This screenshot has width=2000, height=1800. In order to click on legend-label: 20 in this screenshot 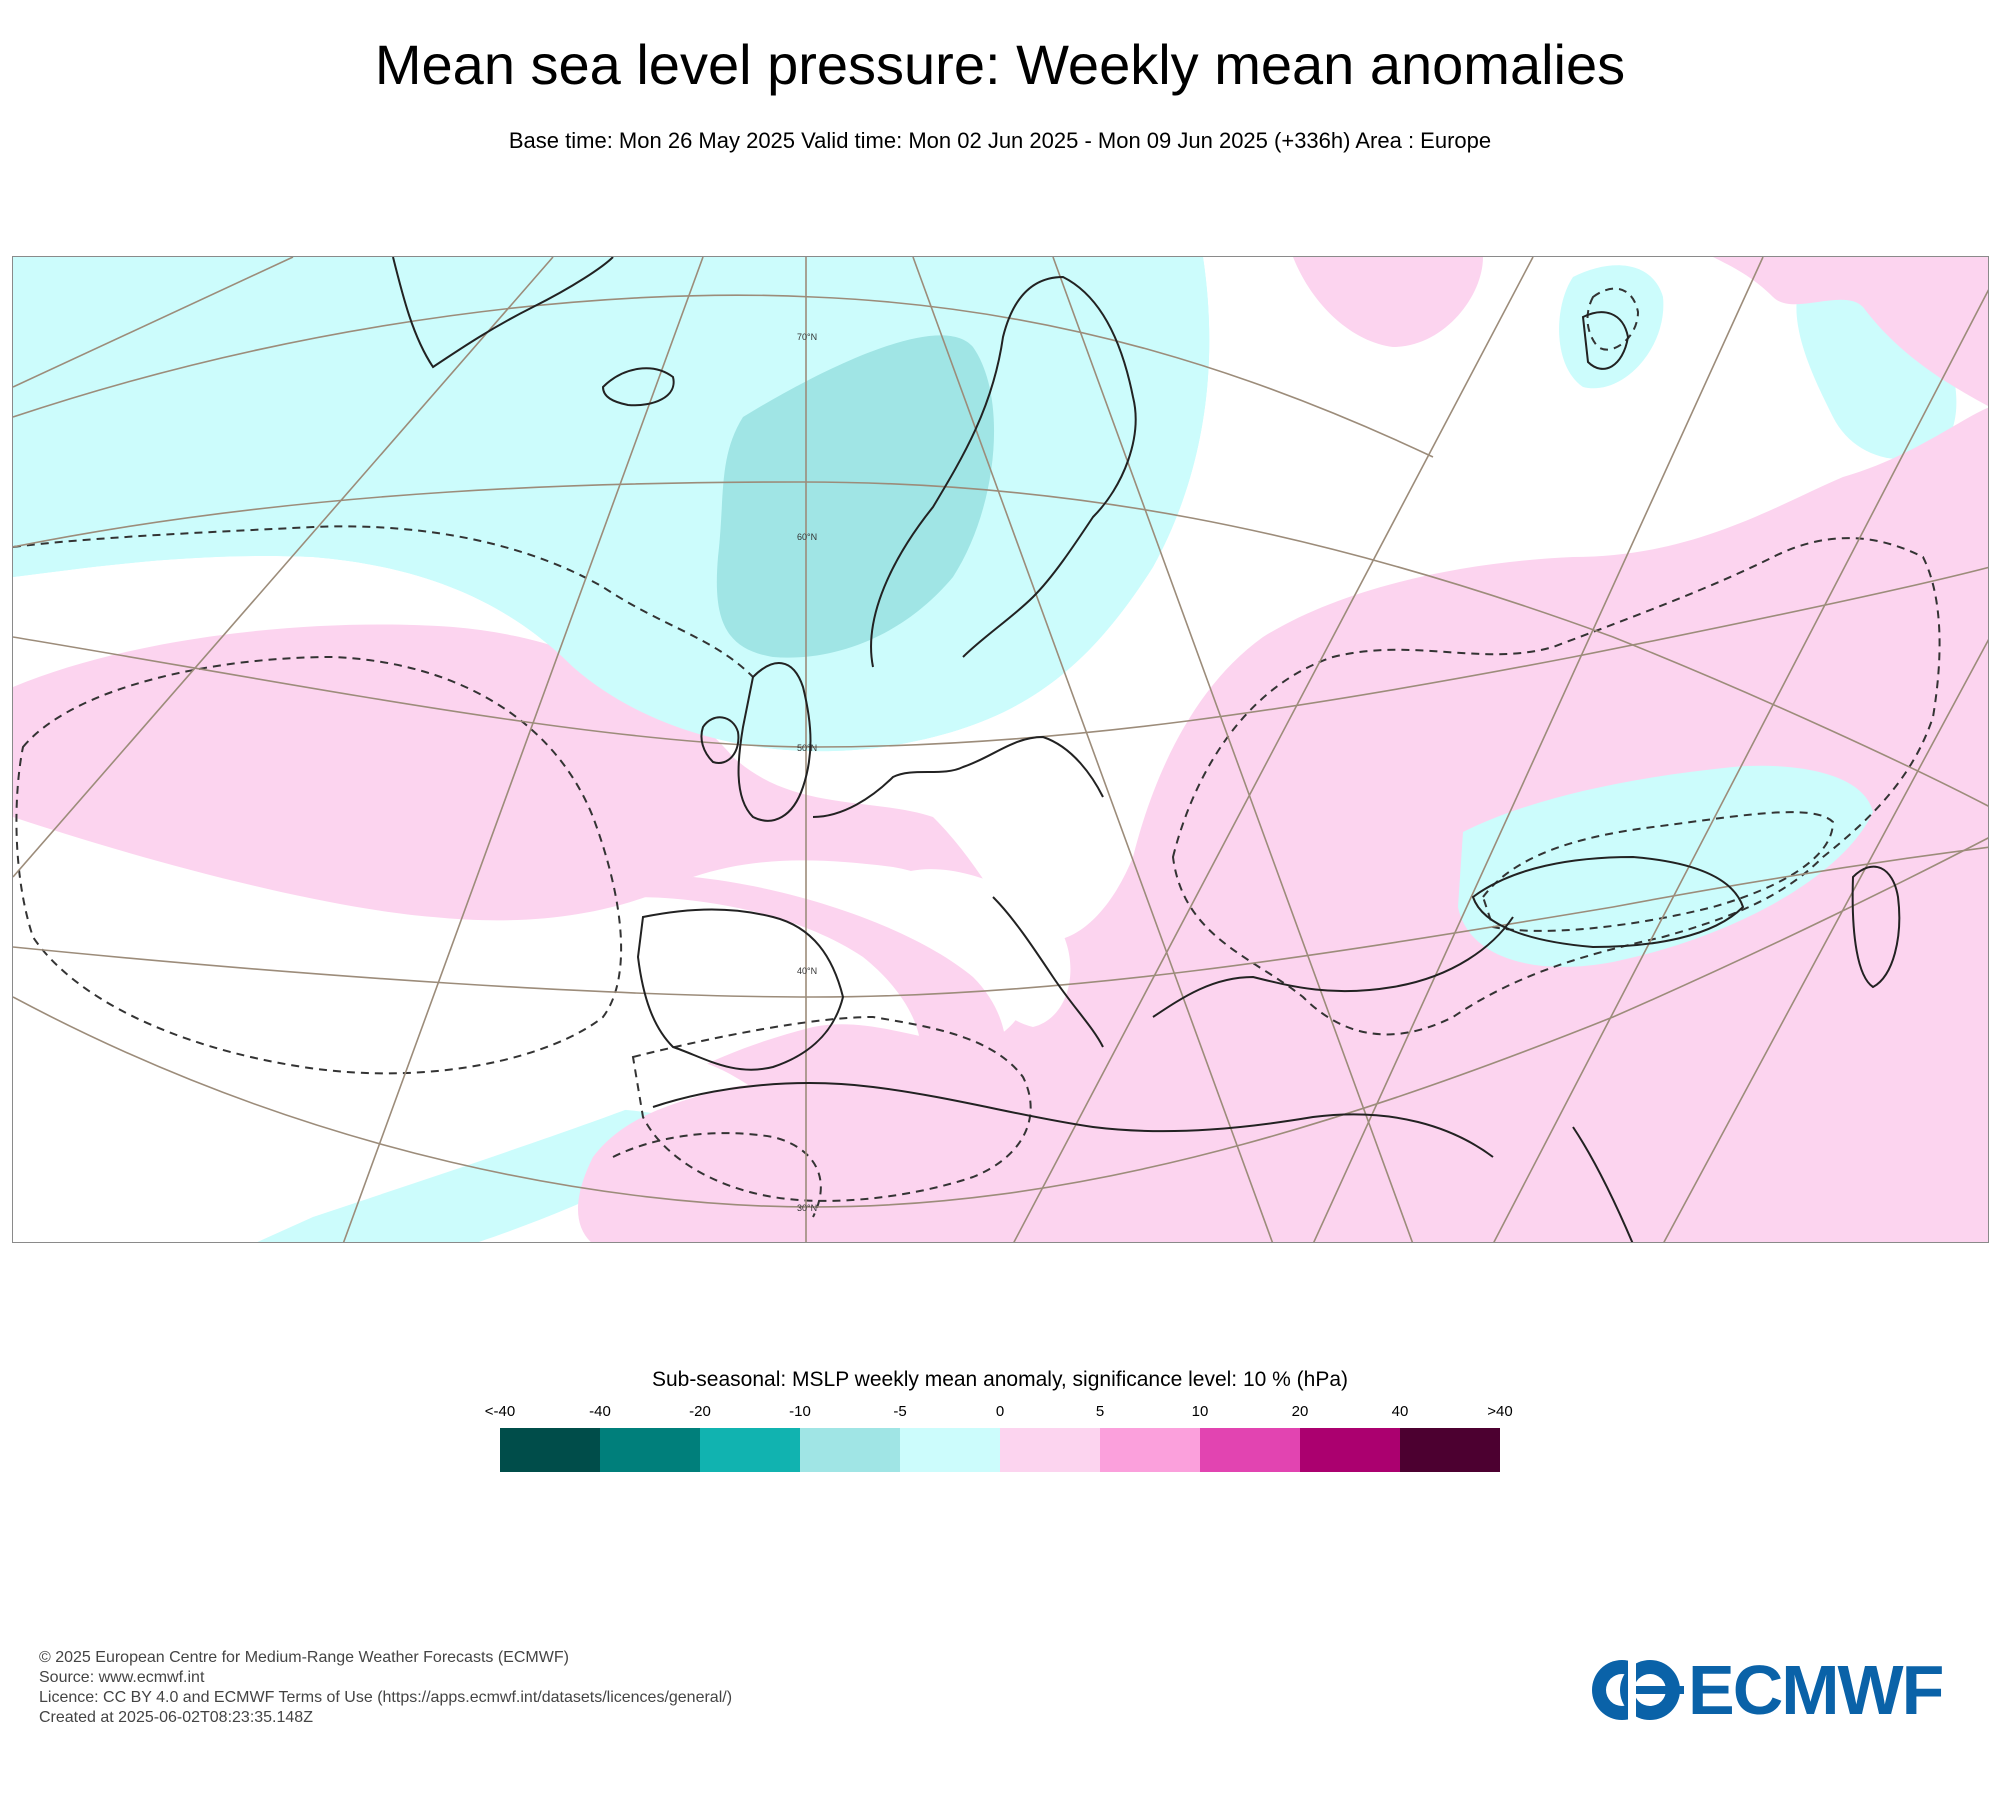, I will do `click(1300, 1411)`.